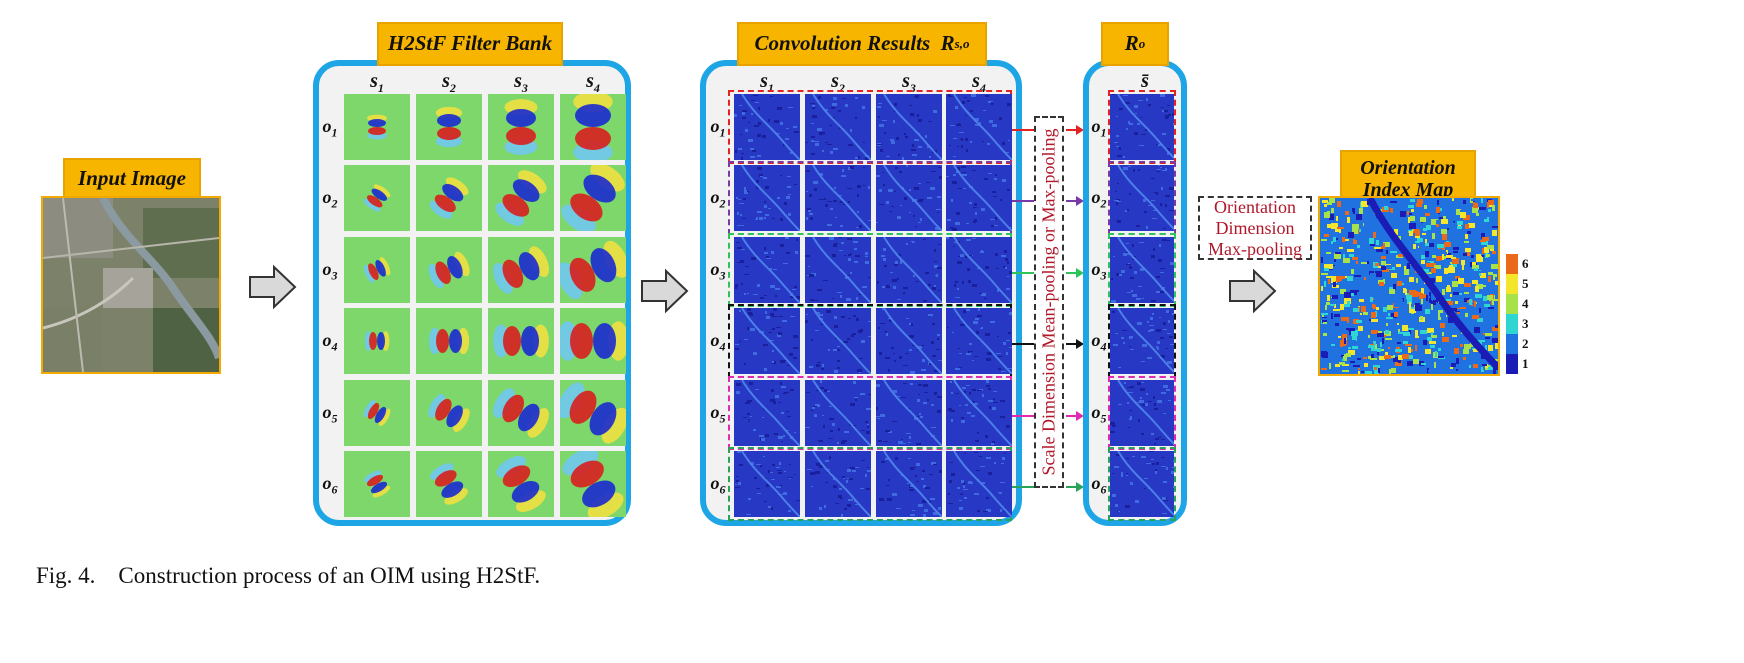 The width and height of the screenshot is (1744, 663). What do you see at coordinates (764, 81) in the screenshot?
I see `label-base: s` at bounding box center [764, 81].